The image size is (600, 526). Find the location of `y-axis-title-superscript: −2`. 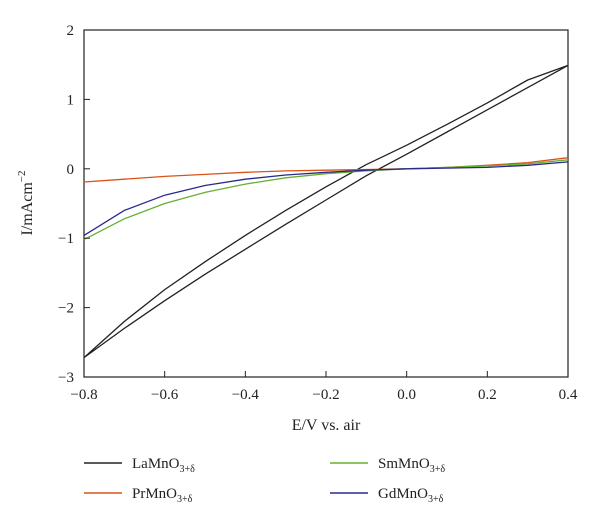

y-axis-title-superscript: −2 is located at coordinates (22, 176).